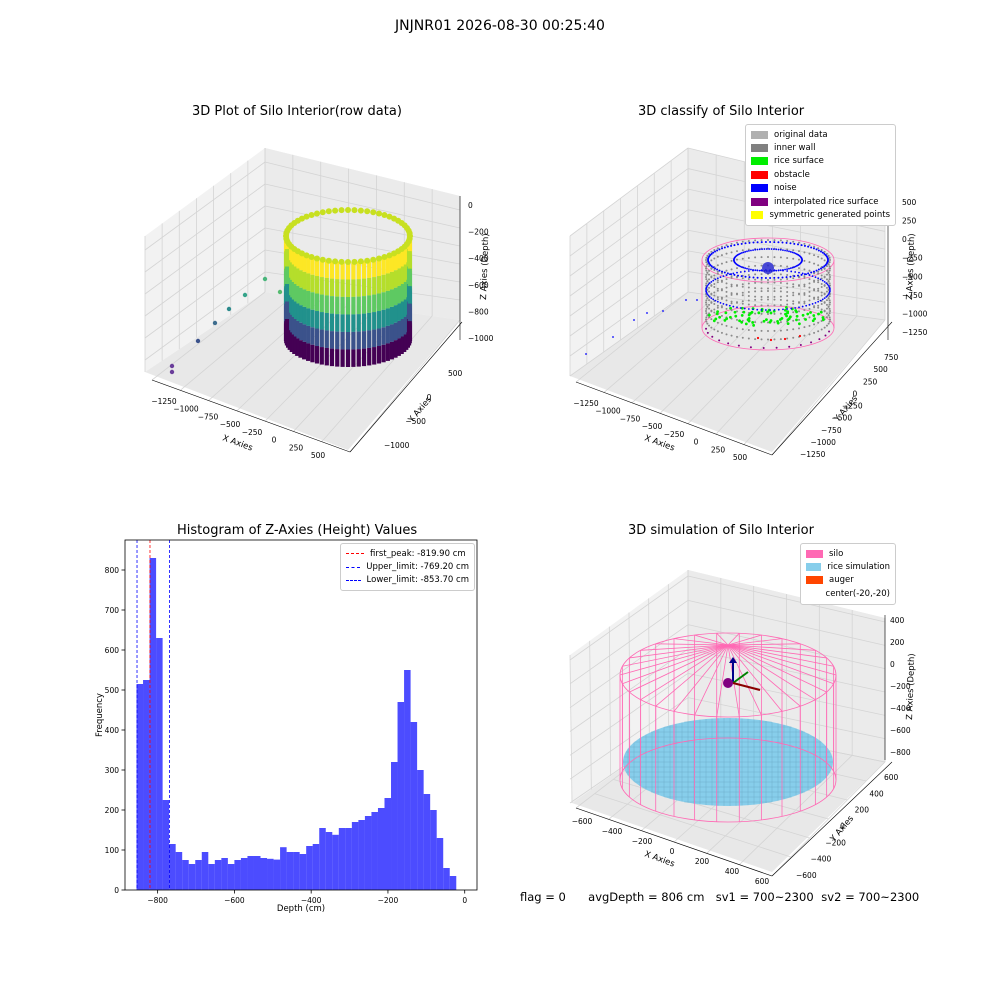 This screenshot has width=1000, height=1000. I want to click on legend-entry: interpolated rice surface, so click(820, 201).